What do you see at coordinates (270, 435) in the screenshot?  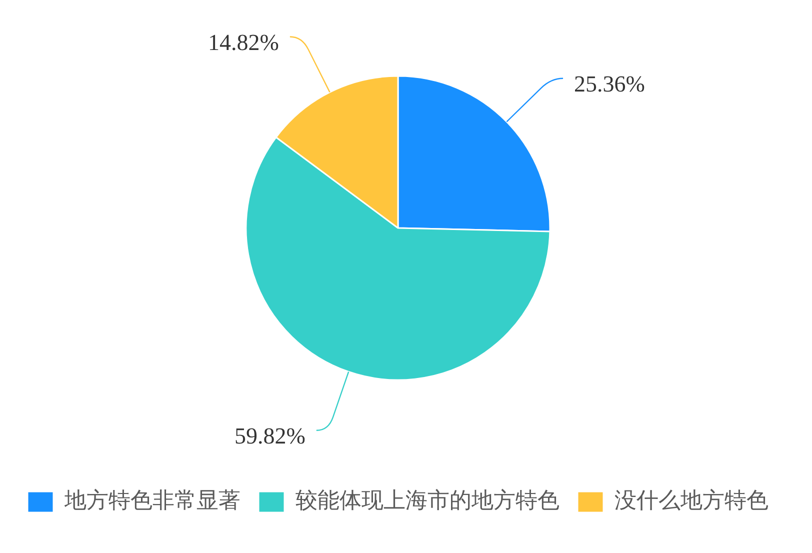 I see `data-label: 59.82%` at bounding box center [270, 435].